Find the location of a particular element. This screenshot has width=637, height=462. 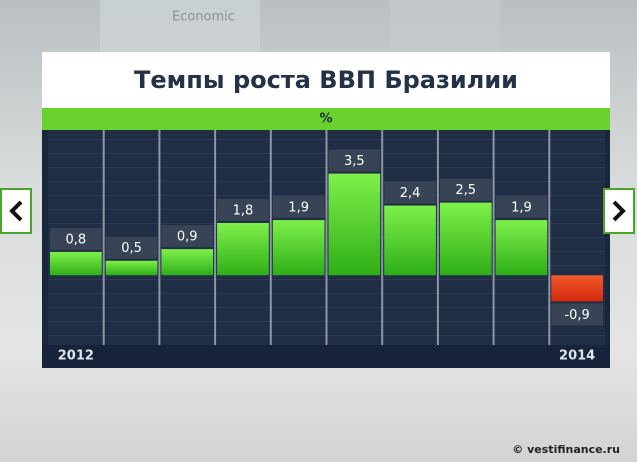

unit-band is located at coordinates (326, 119).